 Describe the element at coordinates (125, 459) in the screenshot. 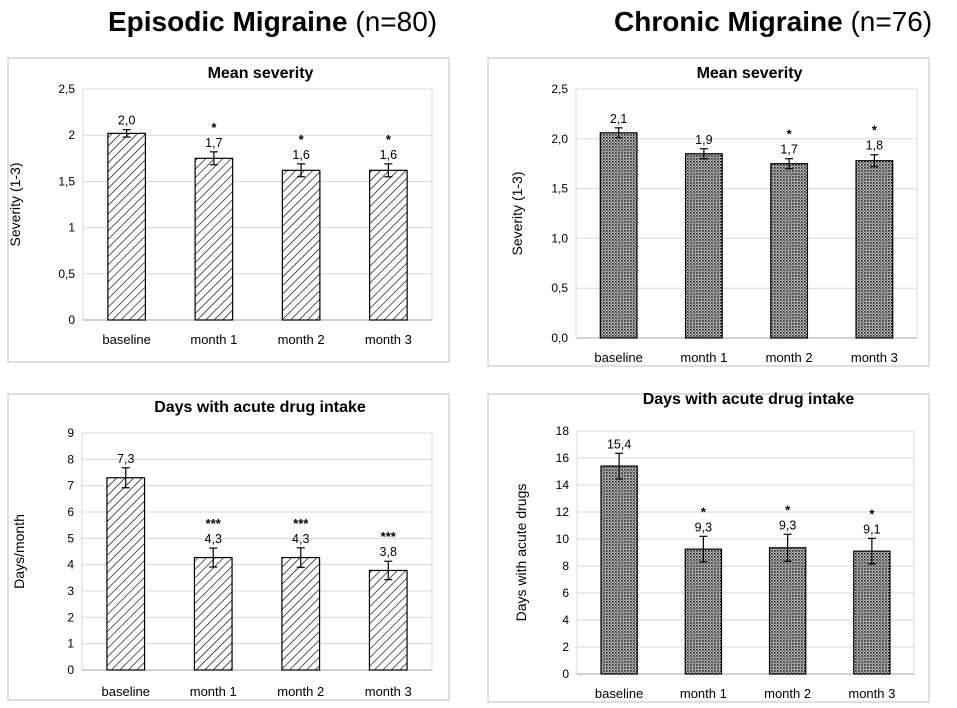

I see `data-label: 7,3` at that location.